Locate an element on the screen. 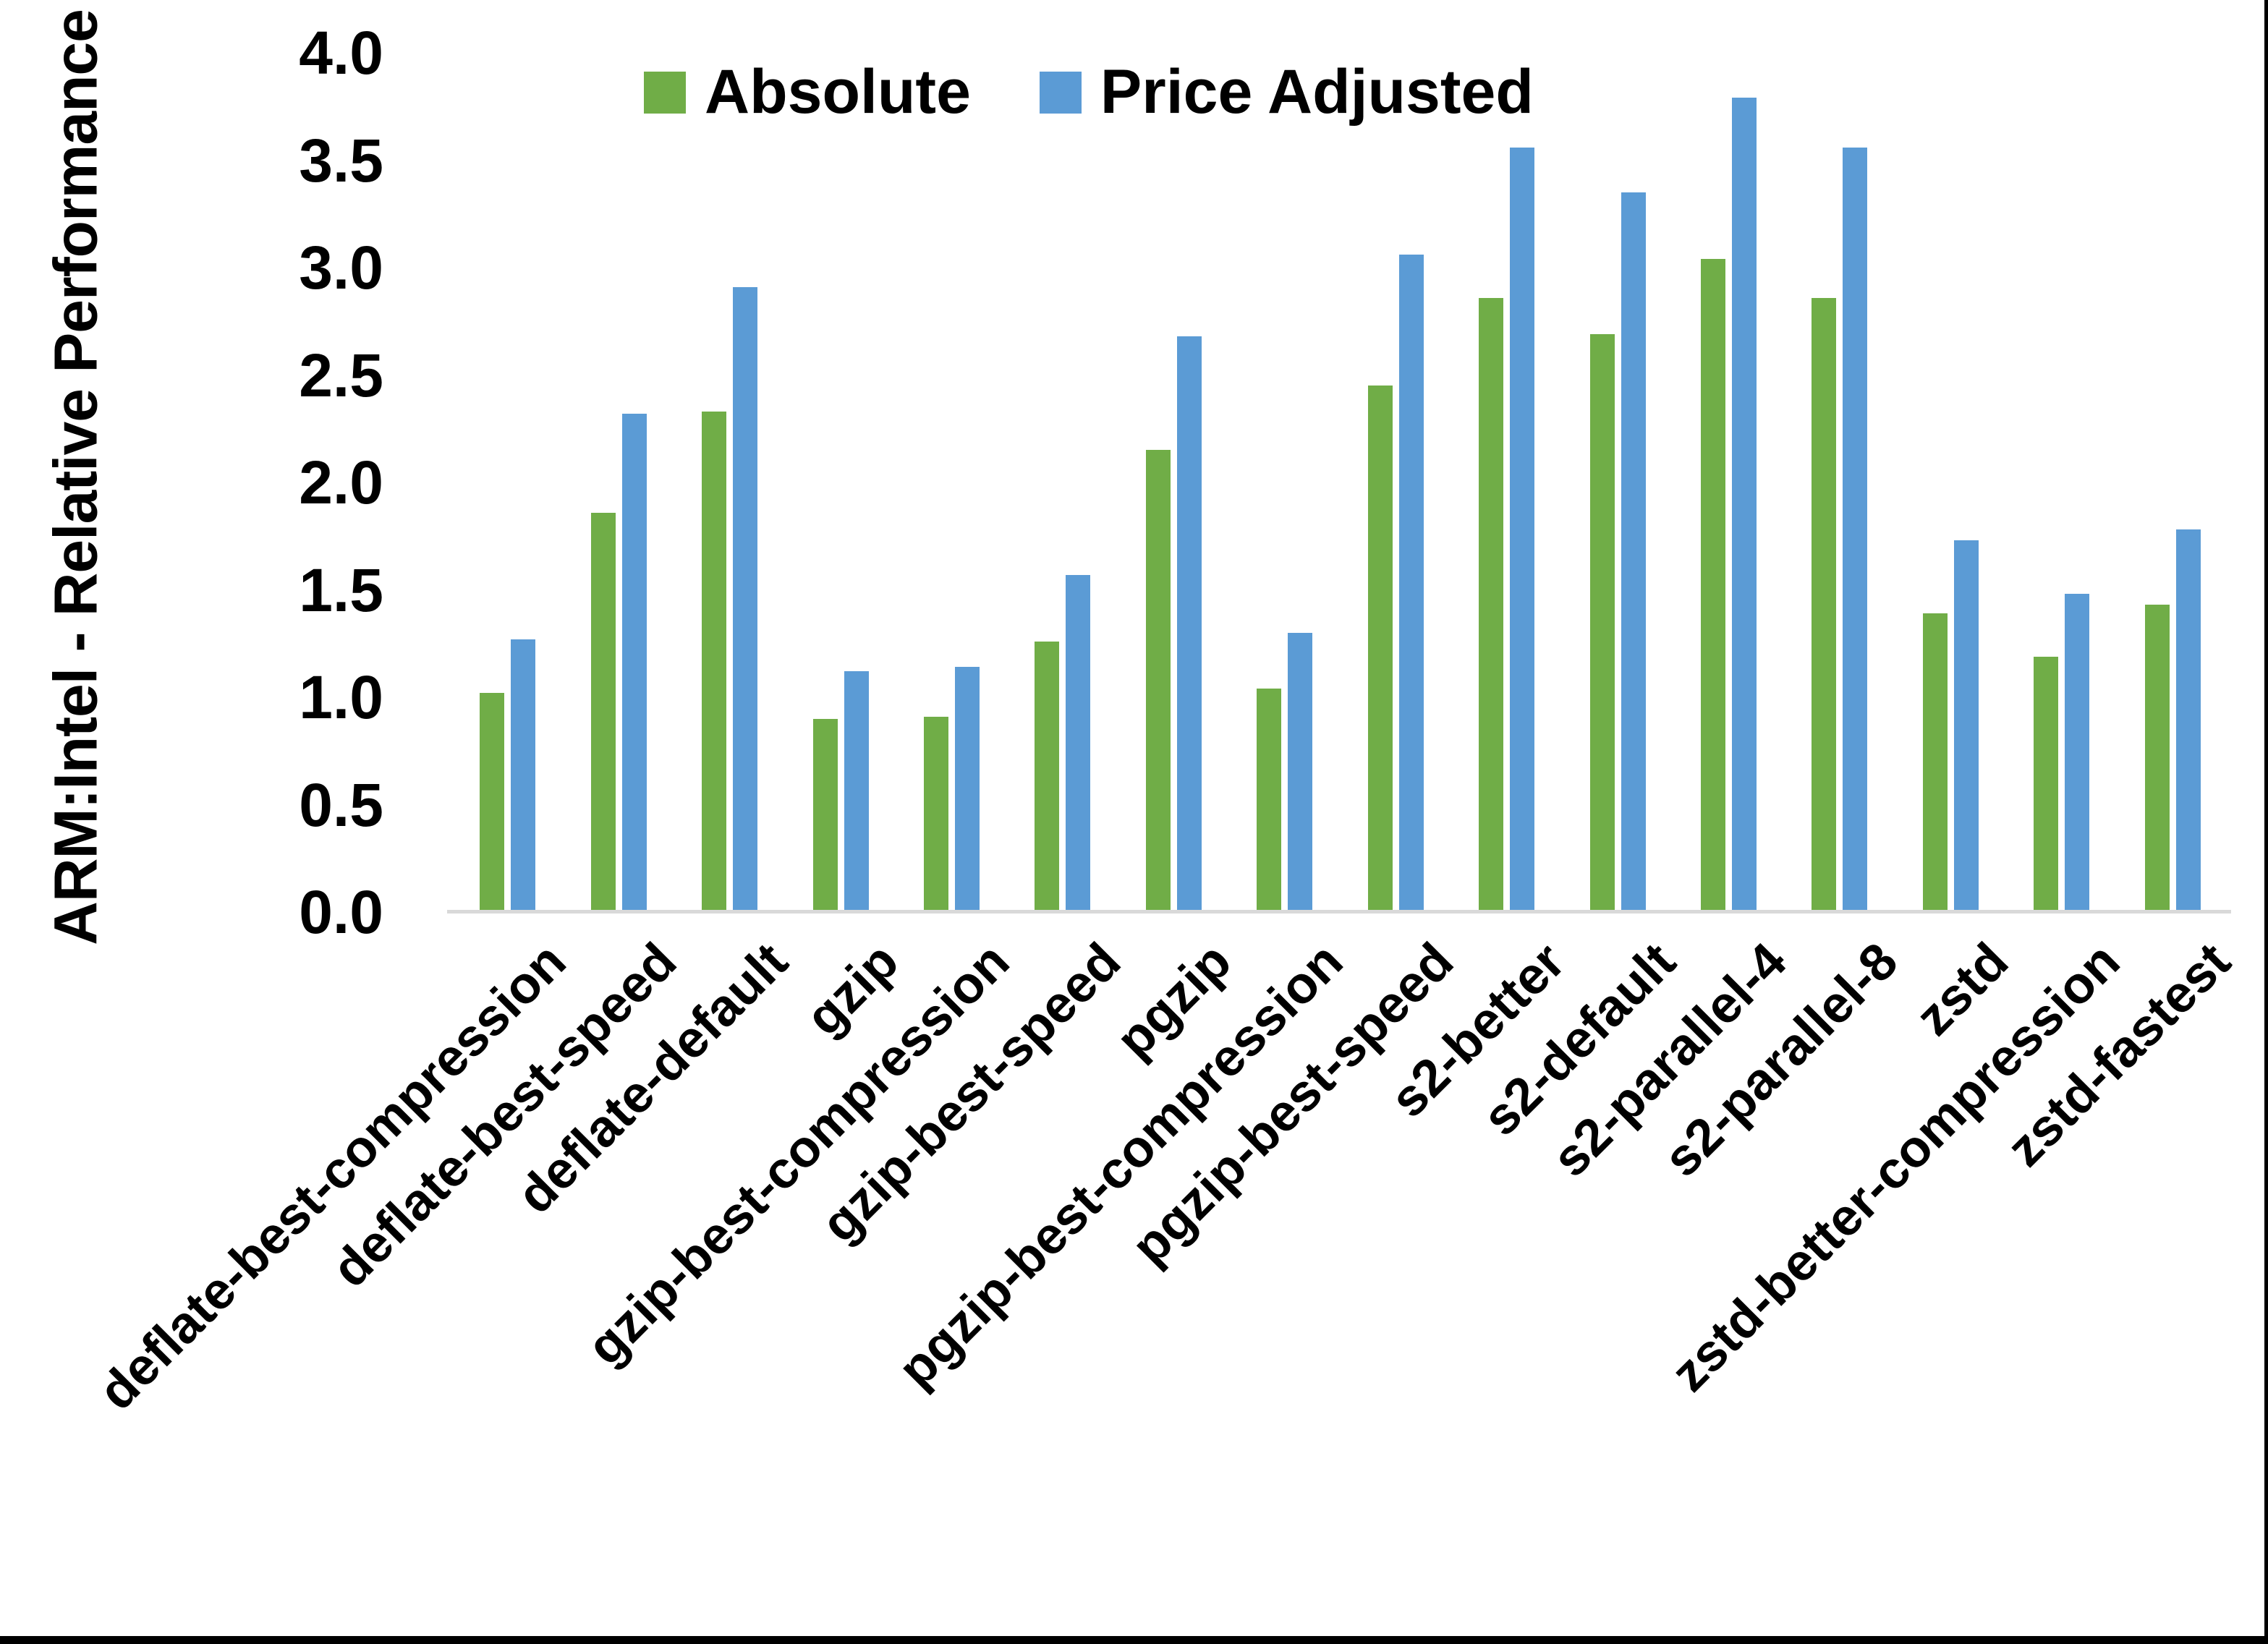 The height and width of the screenshot is (1644, 2268). y-tick-label: 0.0 is located at coordinates (341, 912).